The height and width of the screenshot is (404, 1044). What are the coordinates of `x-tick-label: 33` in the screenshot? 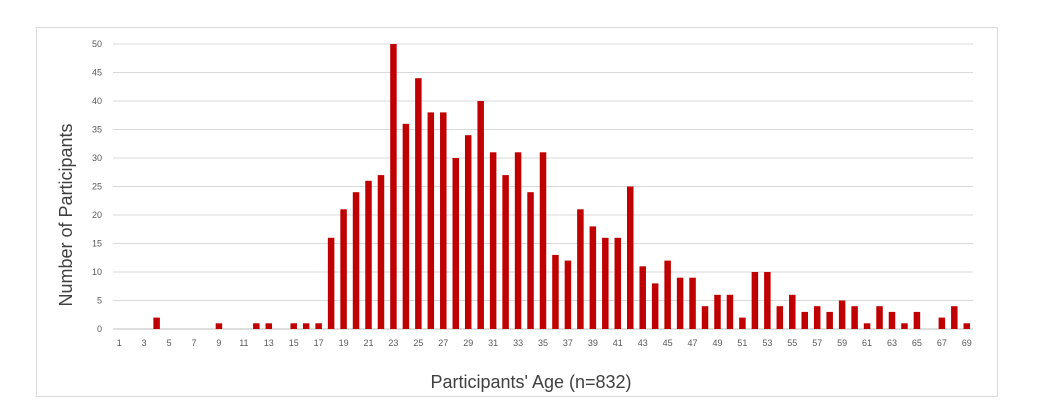 It's located at (518, 343).